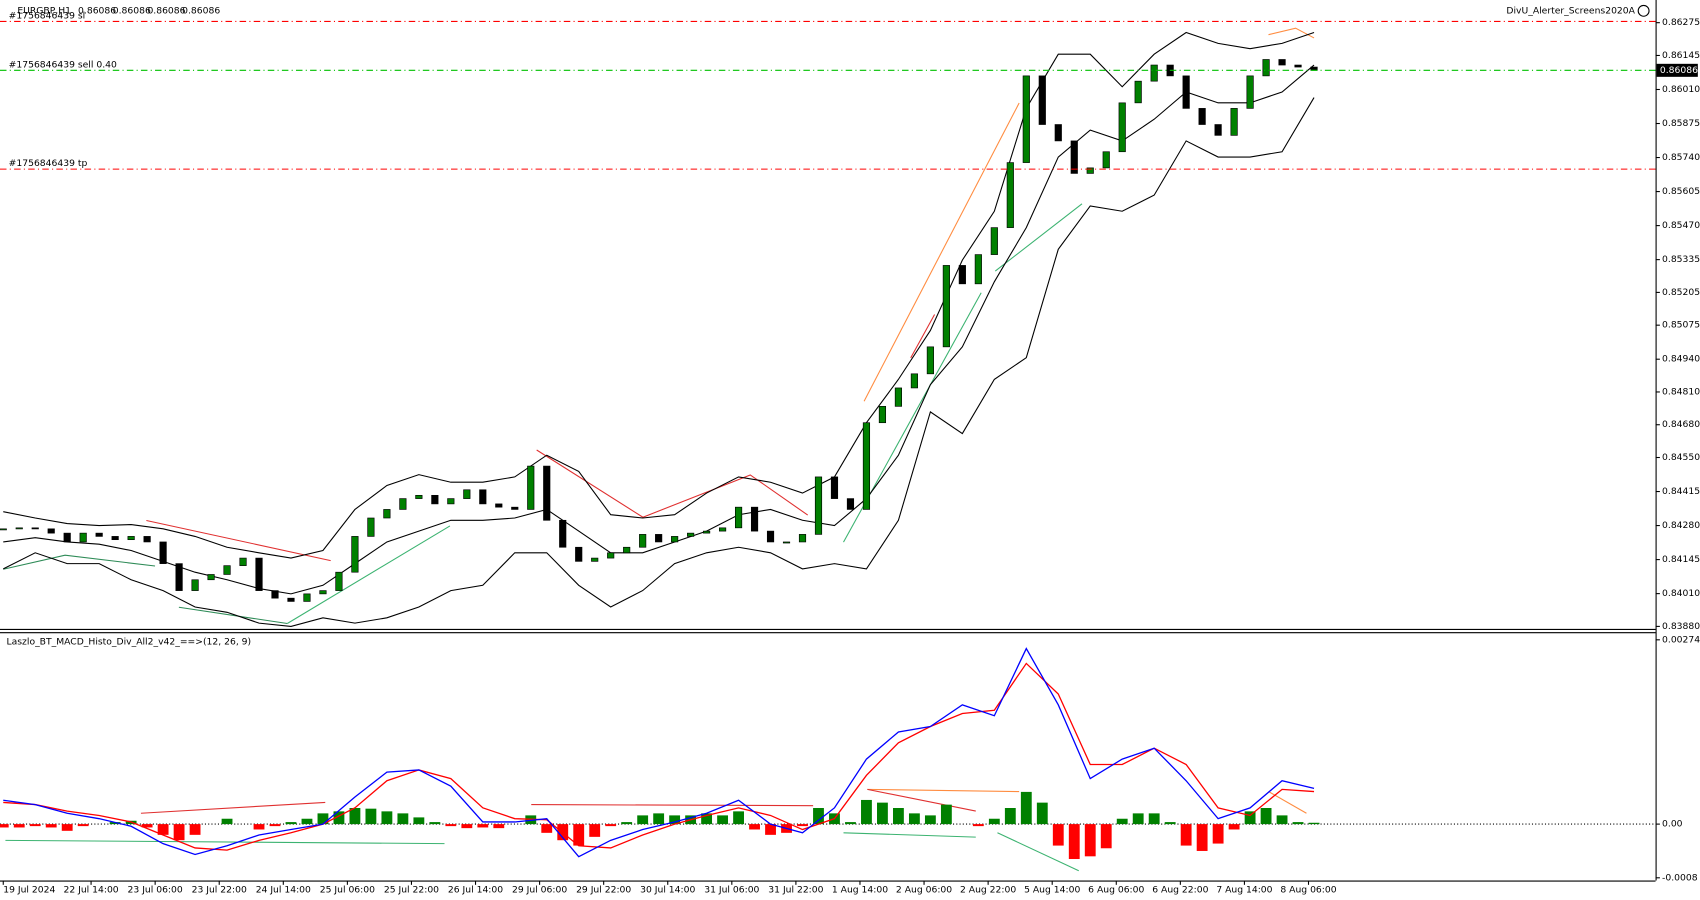  What do you see at coordinates (347, 890) in the screenshot?
I see `x-tick-label: 25 Jul 06:00` at bounding box center [347, 890].